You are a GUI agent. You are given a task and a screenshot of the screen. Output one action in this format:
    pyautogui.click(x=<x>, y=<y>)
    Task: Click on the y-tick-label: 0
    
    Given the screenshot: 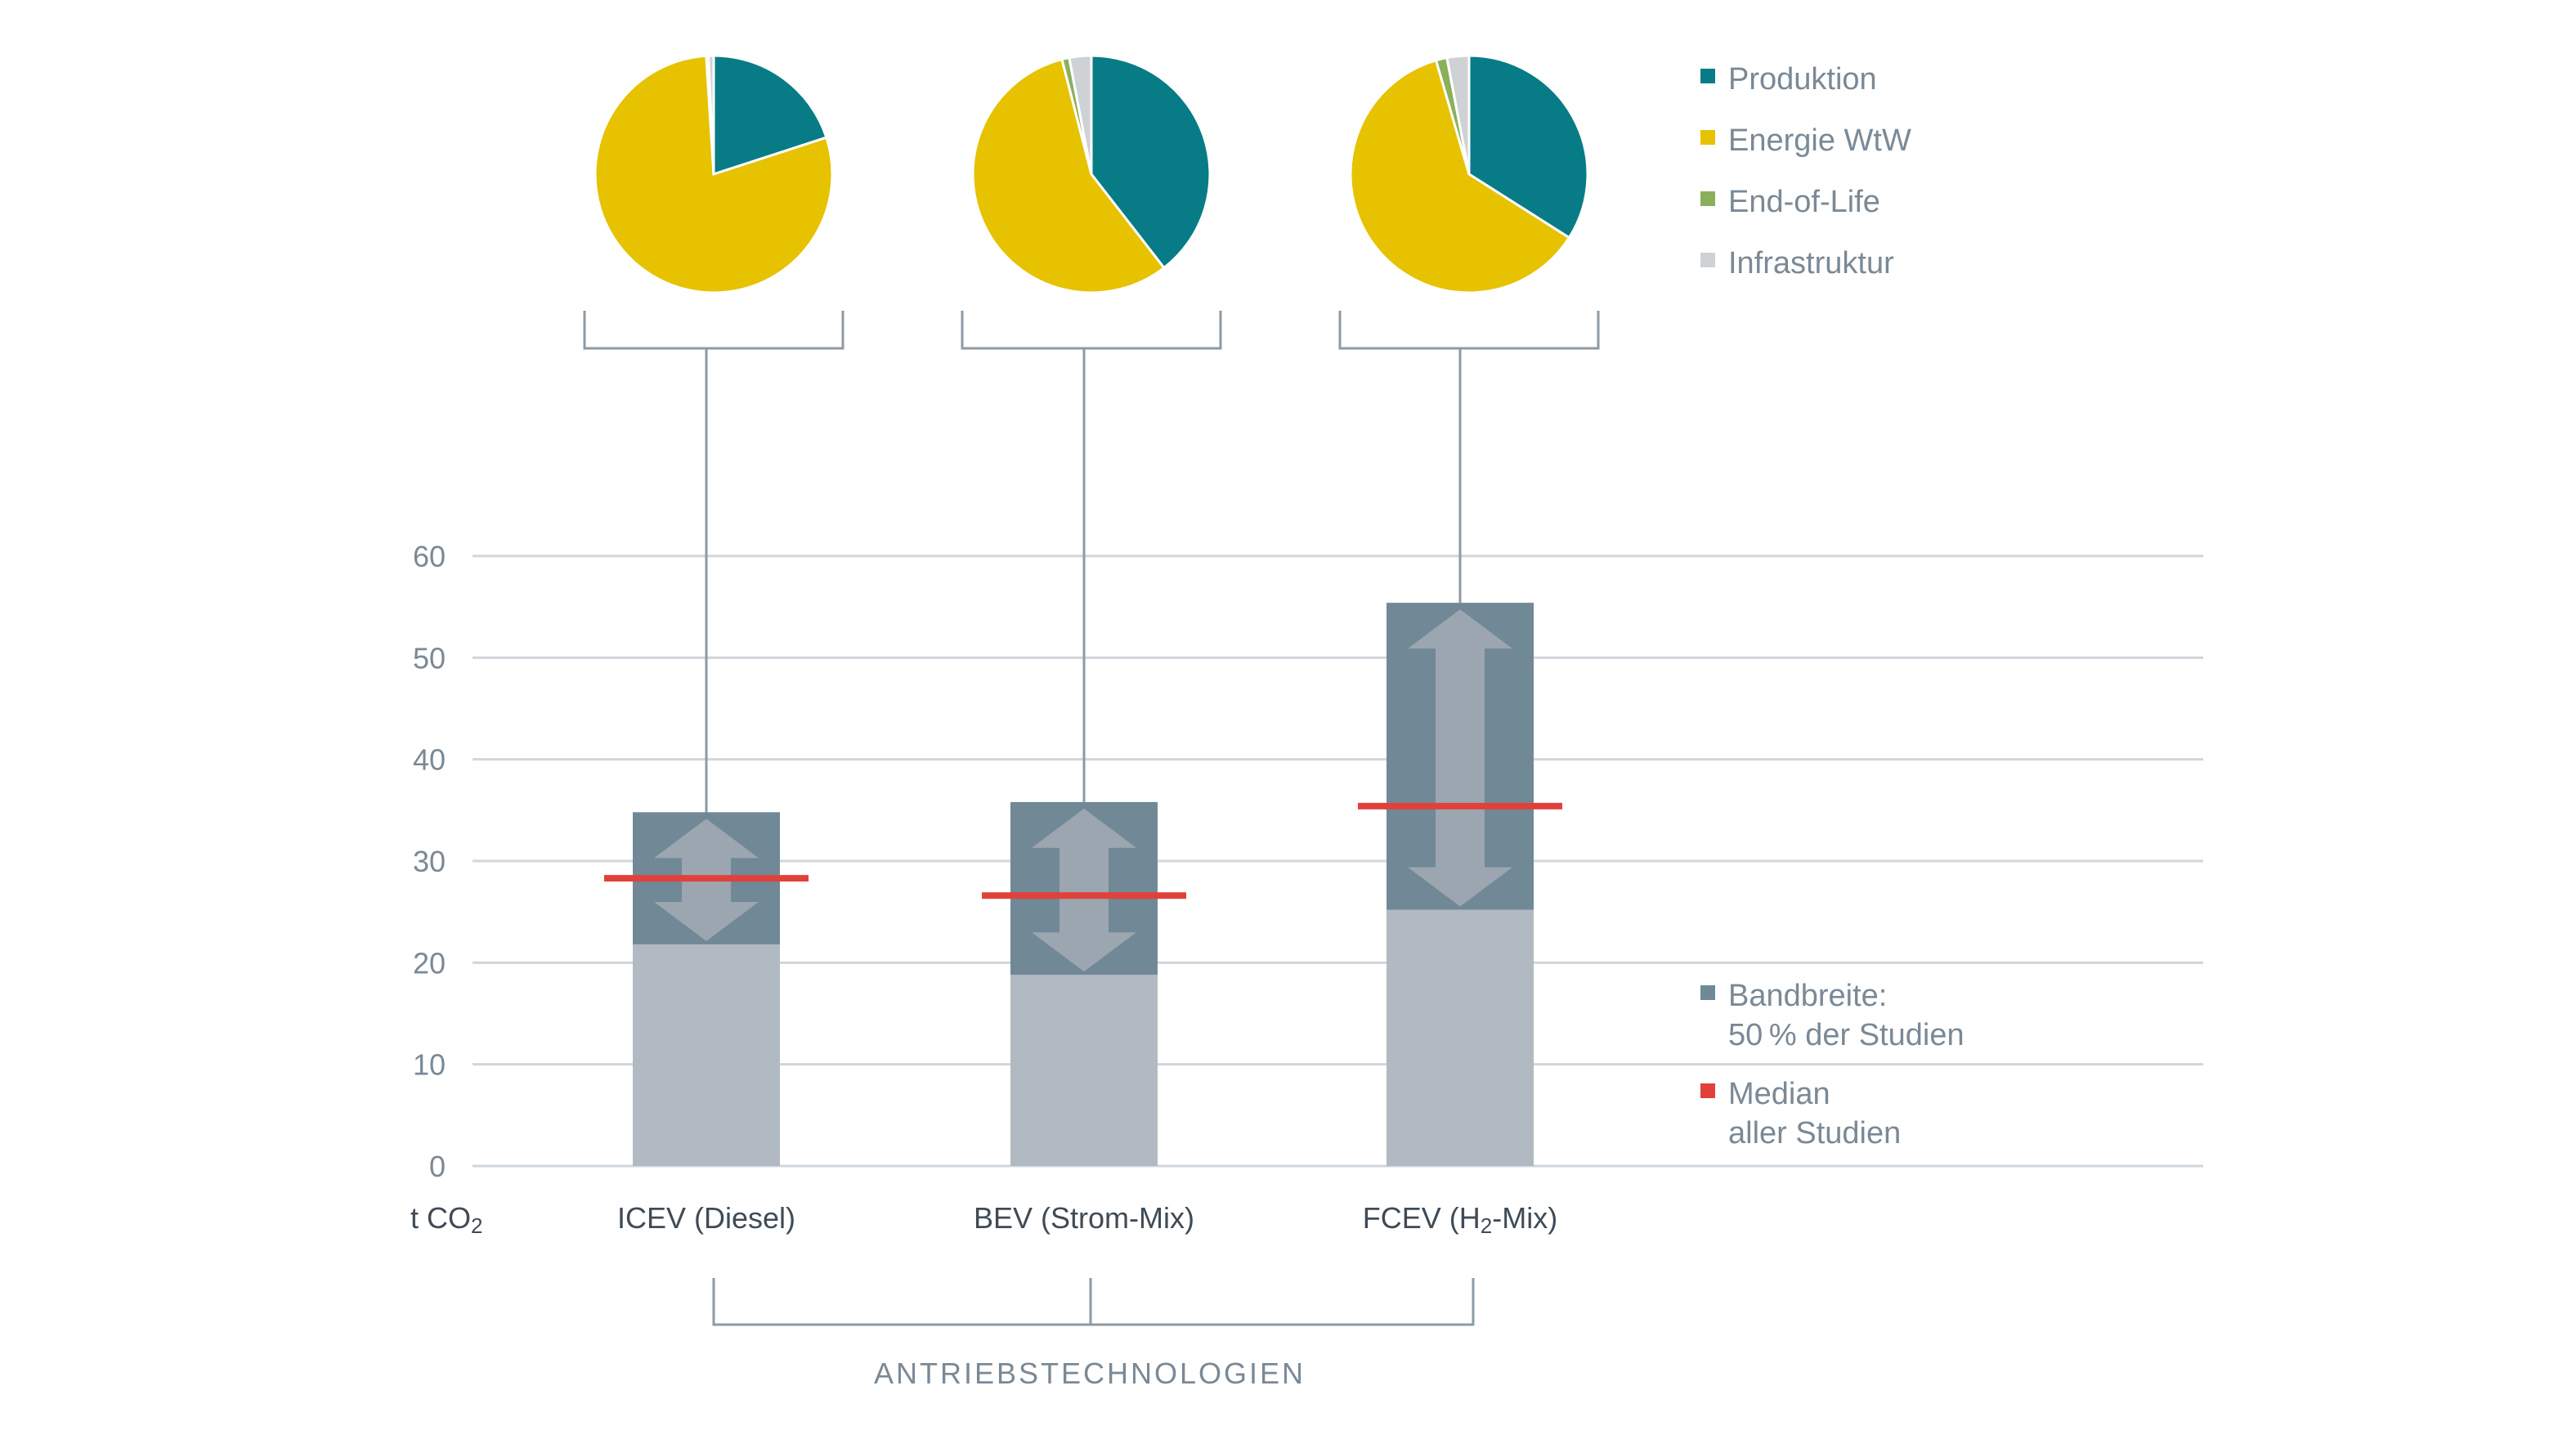 What is the action you would take?
    pyautogui.click(x=437, y=1166)
    